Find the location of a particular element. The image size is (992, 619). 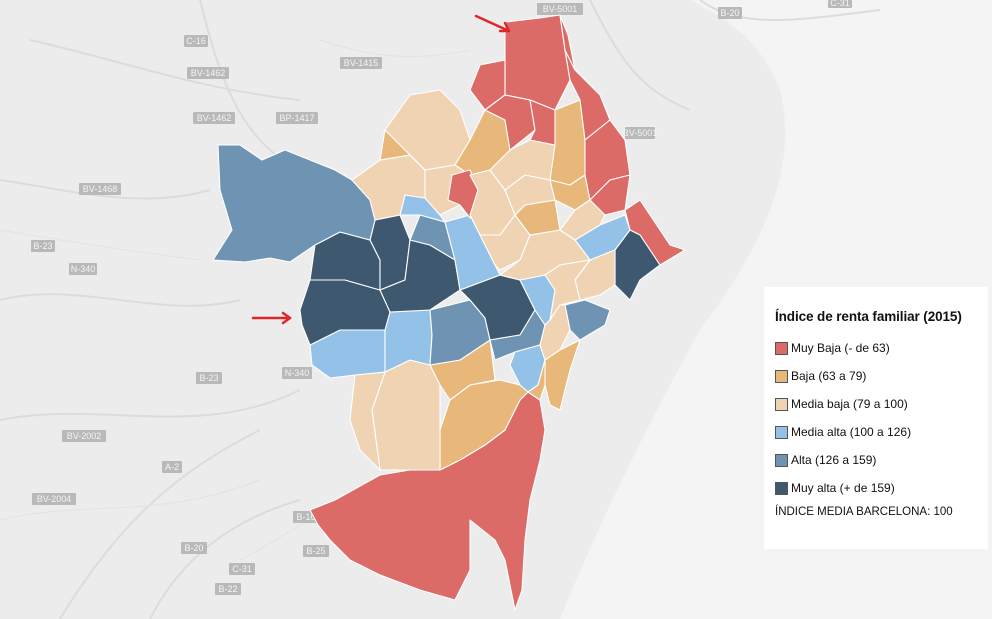

svg-text: A-2 is located at coordinates (172, 467).